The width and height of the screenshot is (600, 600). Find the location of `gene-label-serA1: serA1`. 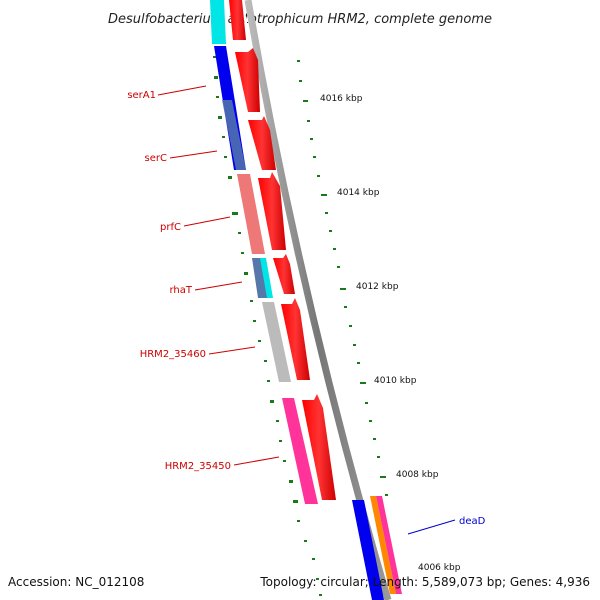

gene-label-serA1: serA1 is located at coordinates (141, 95).